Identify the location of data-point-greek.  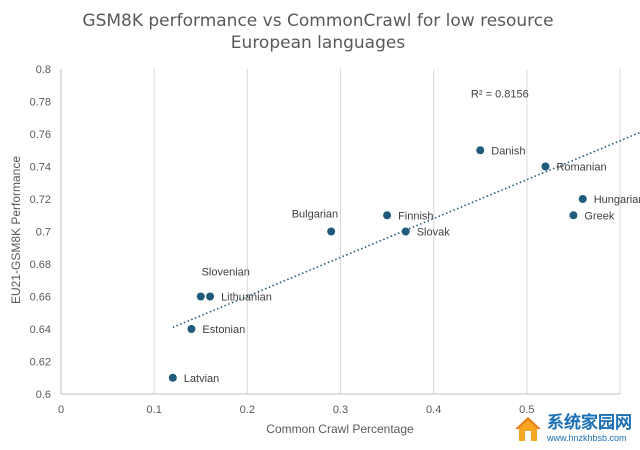
(573, 215).